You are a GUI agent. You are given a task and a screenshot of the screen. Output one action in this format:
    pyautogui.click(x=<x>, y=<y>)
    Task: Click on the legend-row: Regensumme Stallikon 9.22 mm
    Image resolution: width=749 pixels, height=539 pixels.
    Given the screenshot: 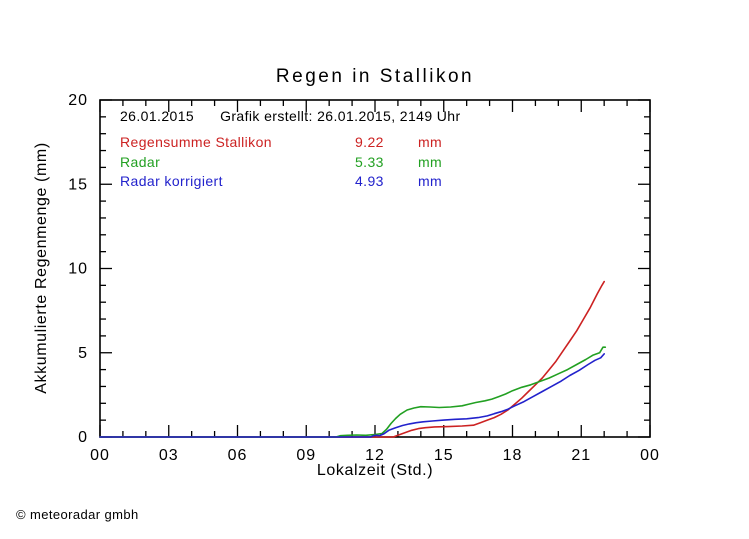 What is the action you would take?
    pyautogui.click(x=300, y=144)
    